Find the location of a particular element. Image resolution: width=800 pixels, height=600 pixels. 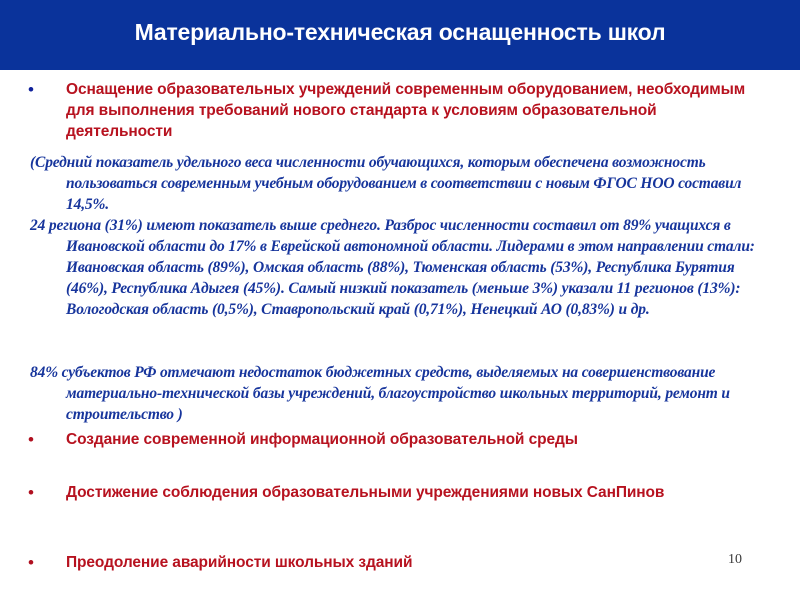

bullet-label-building-safety: Преодоление аварийности школьных зданий is located at coordinates (239, 562).